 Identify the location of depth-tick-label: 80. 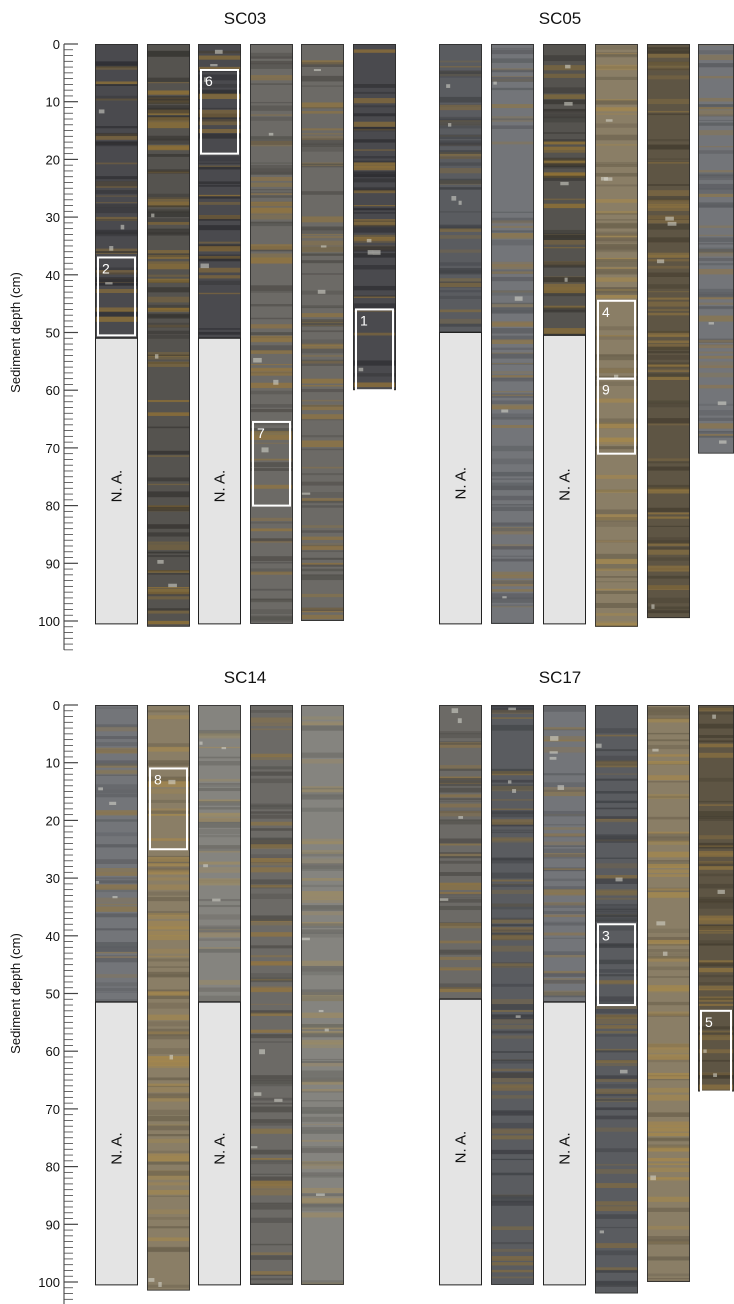
(53, 1167).